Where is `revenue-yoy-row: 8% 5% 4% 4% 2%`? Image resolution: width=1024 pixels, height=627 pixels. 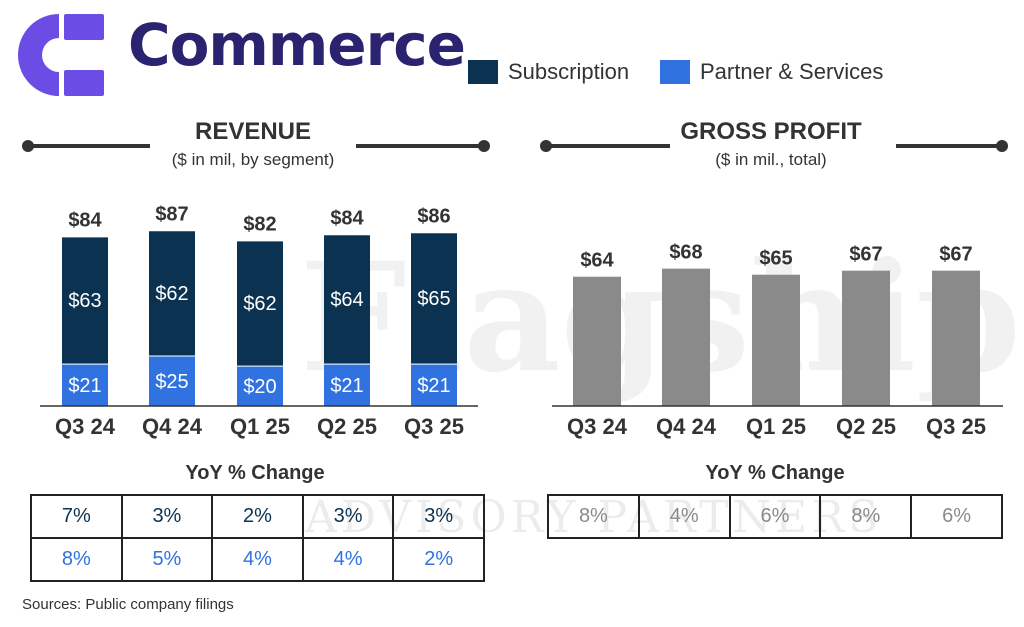
revenue-yoy-row: 8% 5% 4% 4% 2% is located at coordinates (257, 559).